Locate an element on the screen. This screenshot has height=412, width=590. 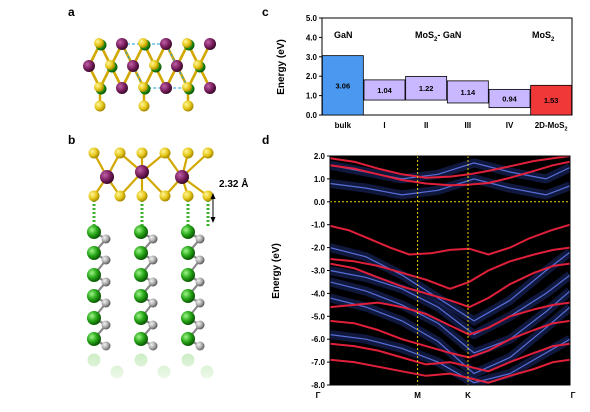
ytick-label: 0.0 is located at coordinates (320, 202).